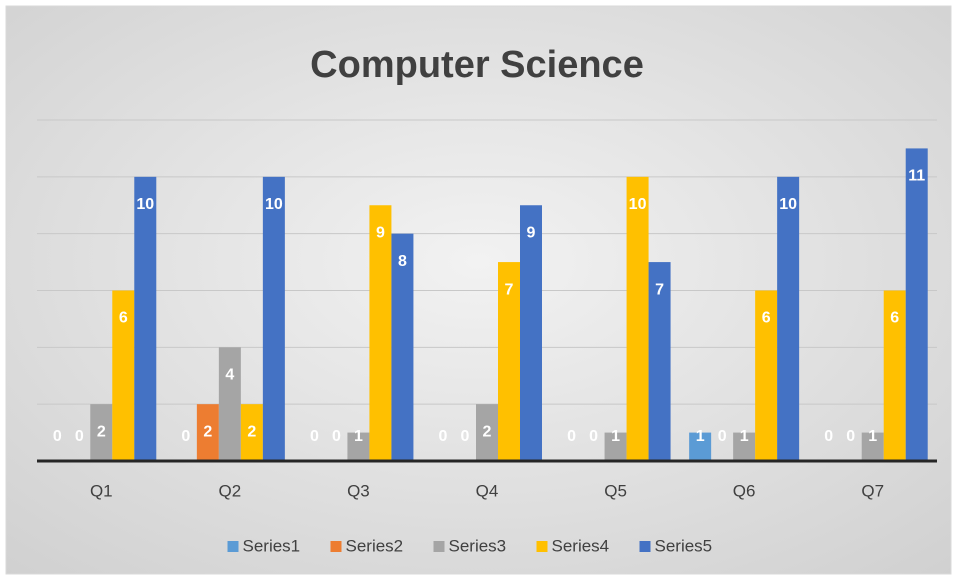  Describe the element at coordinates (402, 261) in the screenshot. I see `data-label: 8` at that location.